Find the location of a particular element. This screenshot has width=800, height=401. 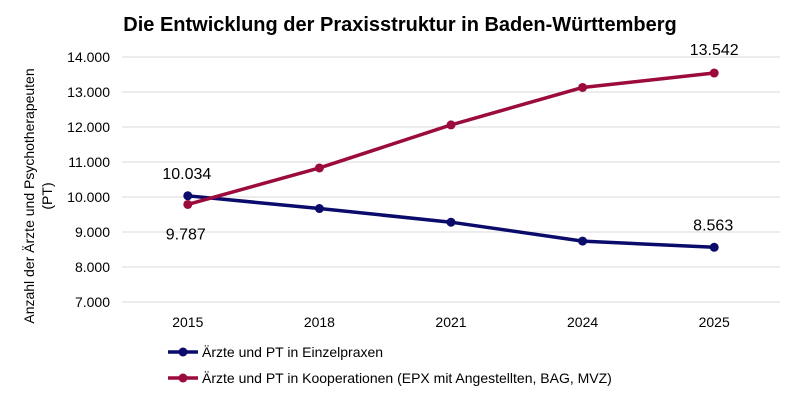

legend-entry-1: Ärzte und PT in Einzelpraxen is located at coordinates (292, 352).